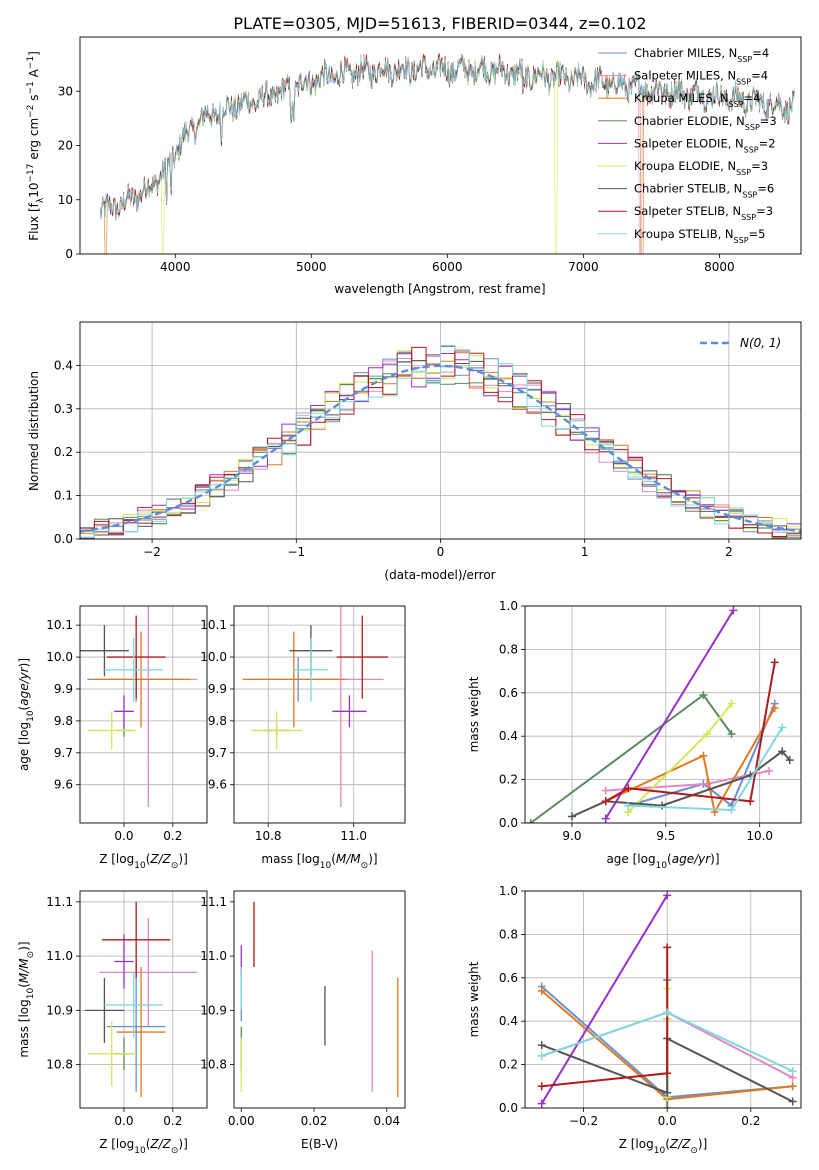 The width and height of the screenshot is (819, 1170). What do you see at coordinates (440, 441) in the screenshot?
I see `histogram-kroupa-stelib` at bounding box center [440, 441].